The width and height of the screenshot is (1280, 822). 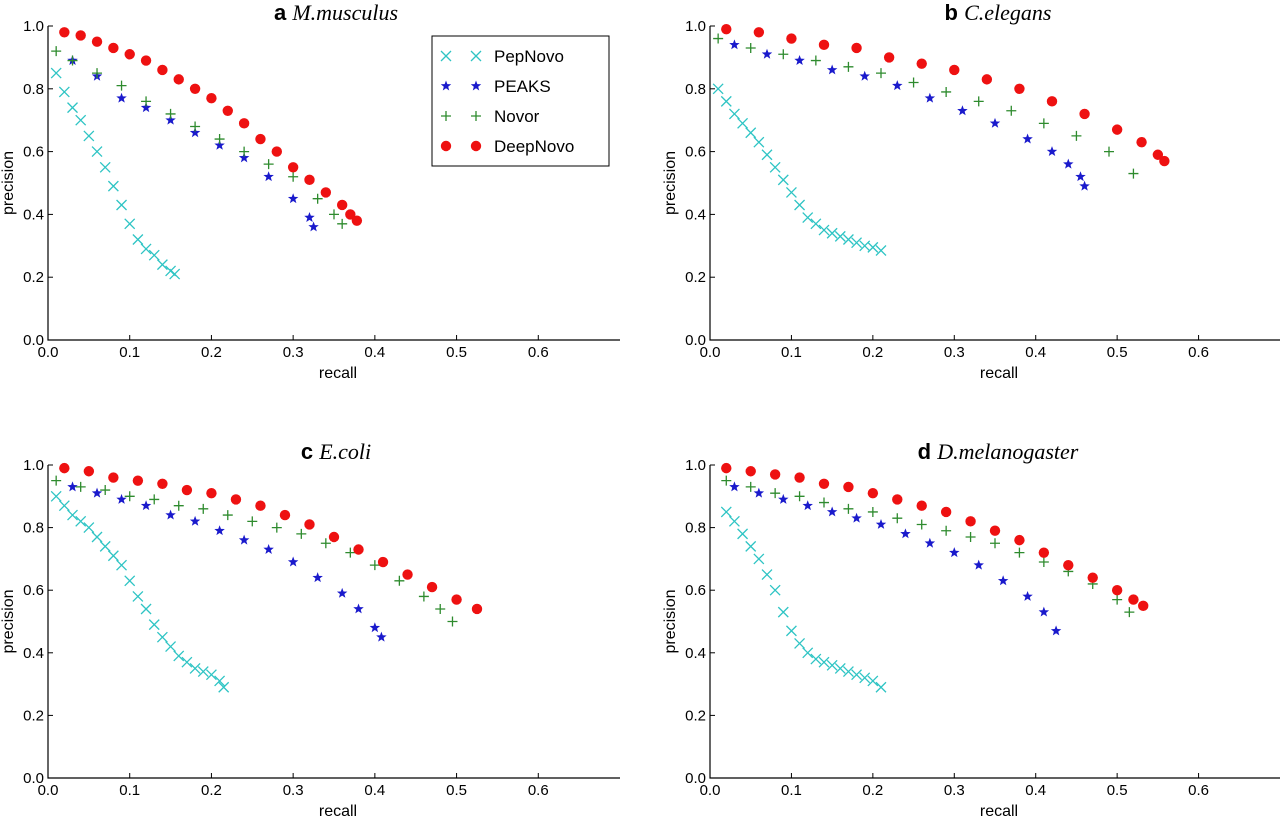 What do you see at coordinates (695, 26) in the screenshot?
I see `y-tick-label: 1.0` at bounding box center [695, 26].